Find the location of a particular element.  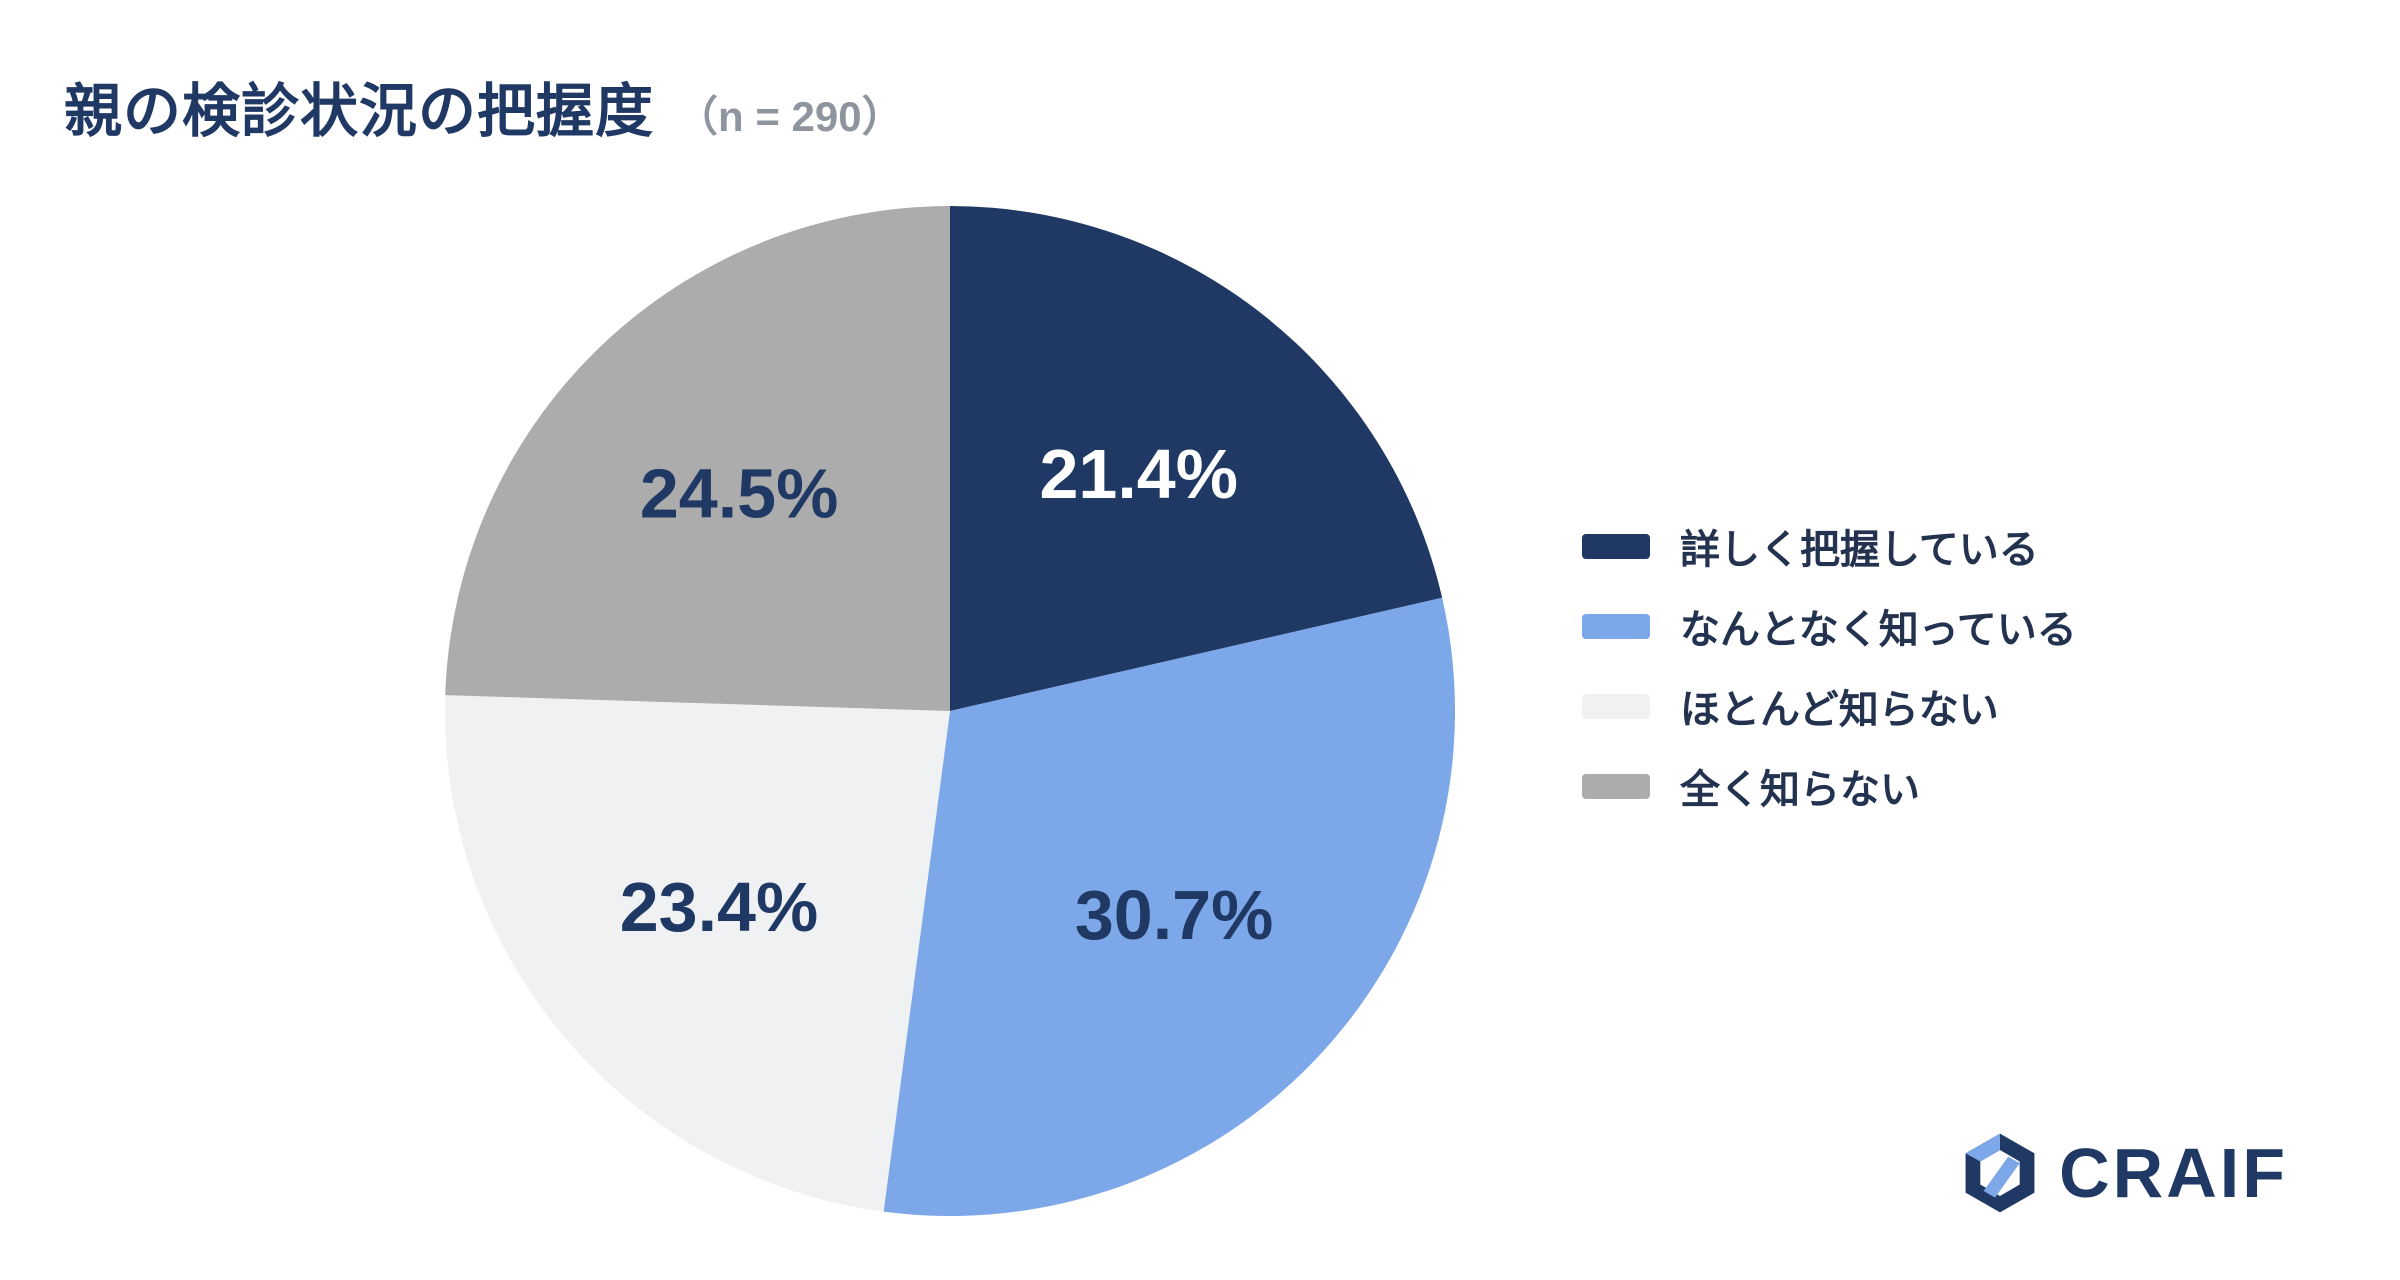

title-row: 親の検診状況の把握度 （n = 290） is located at coordinates (484, 106).